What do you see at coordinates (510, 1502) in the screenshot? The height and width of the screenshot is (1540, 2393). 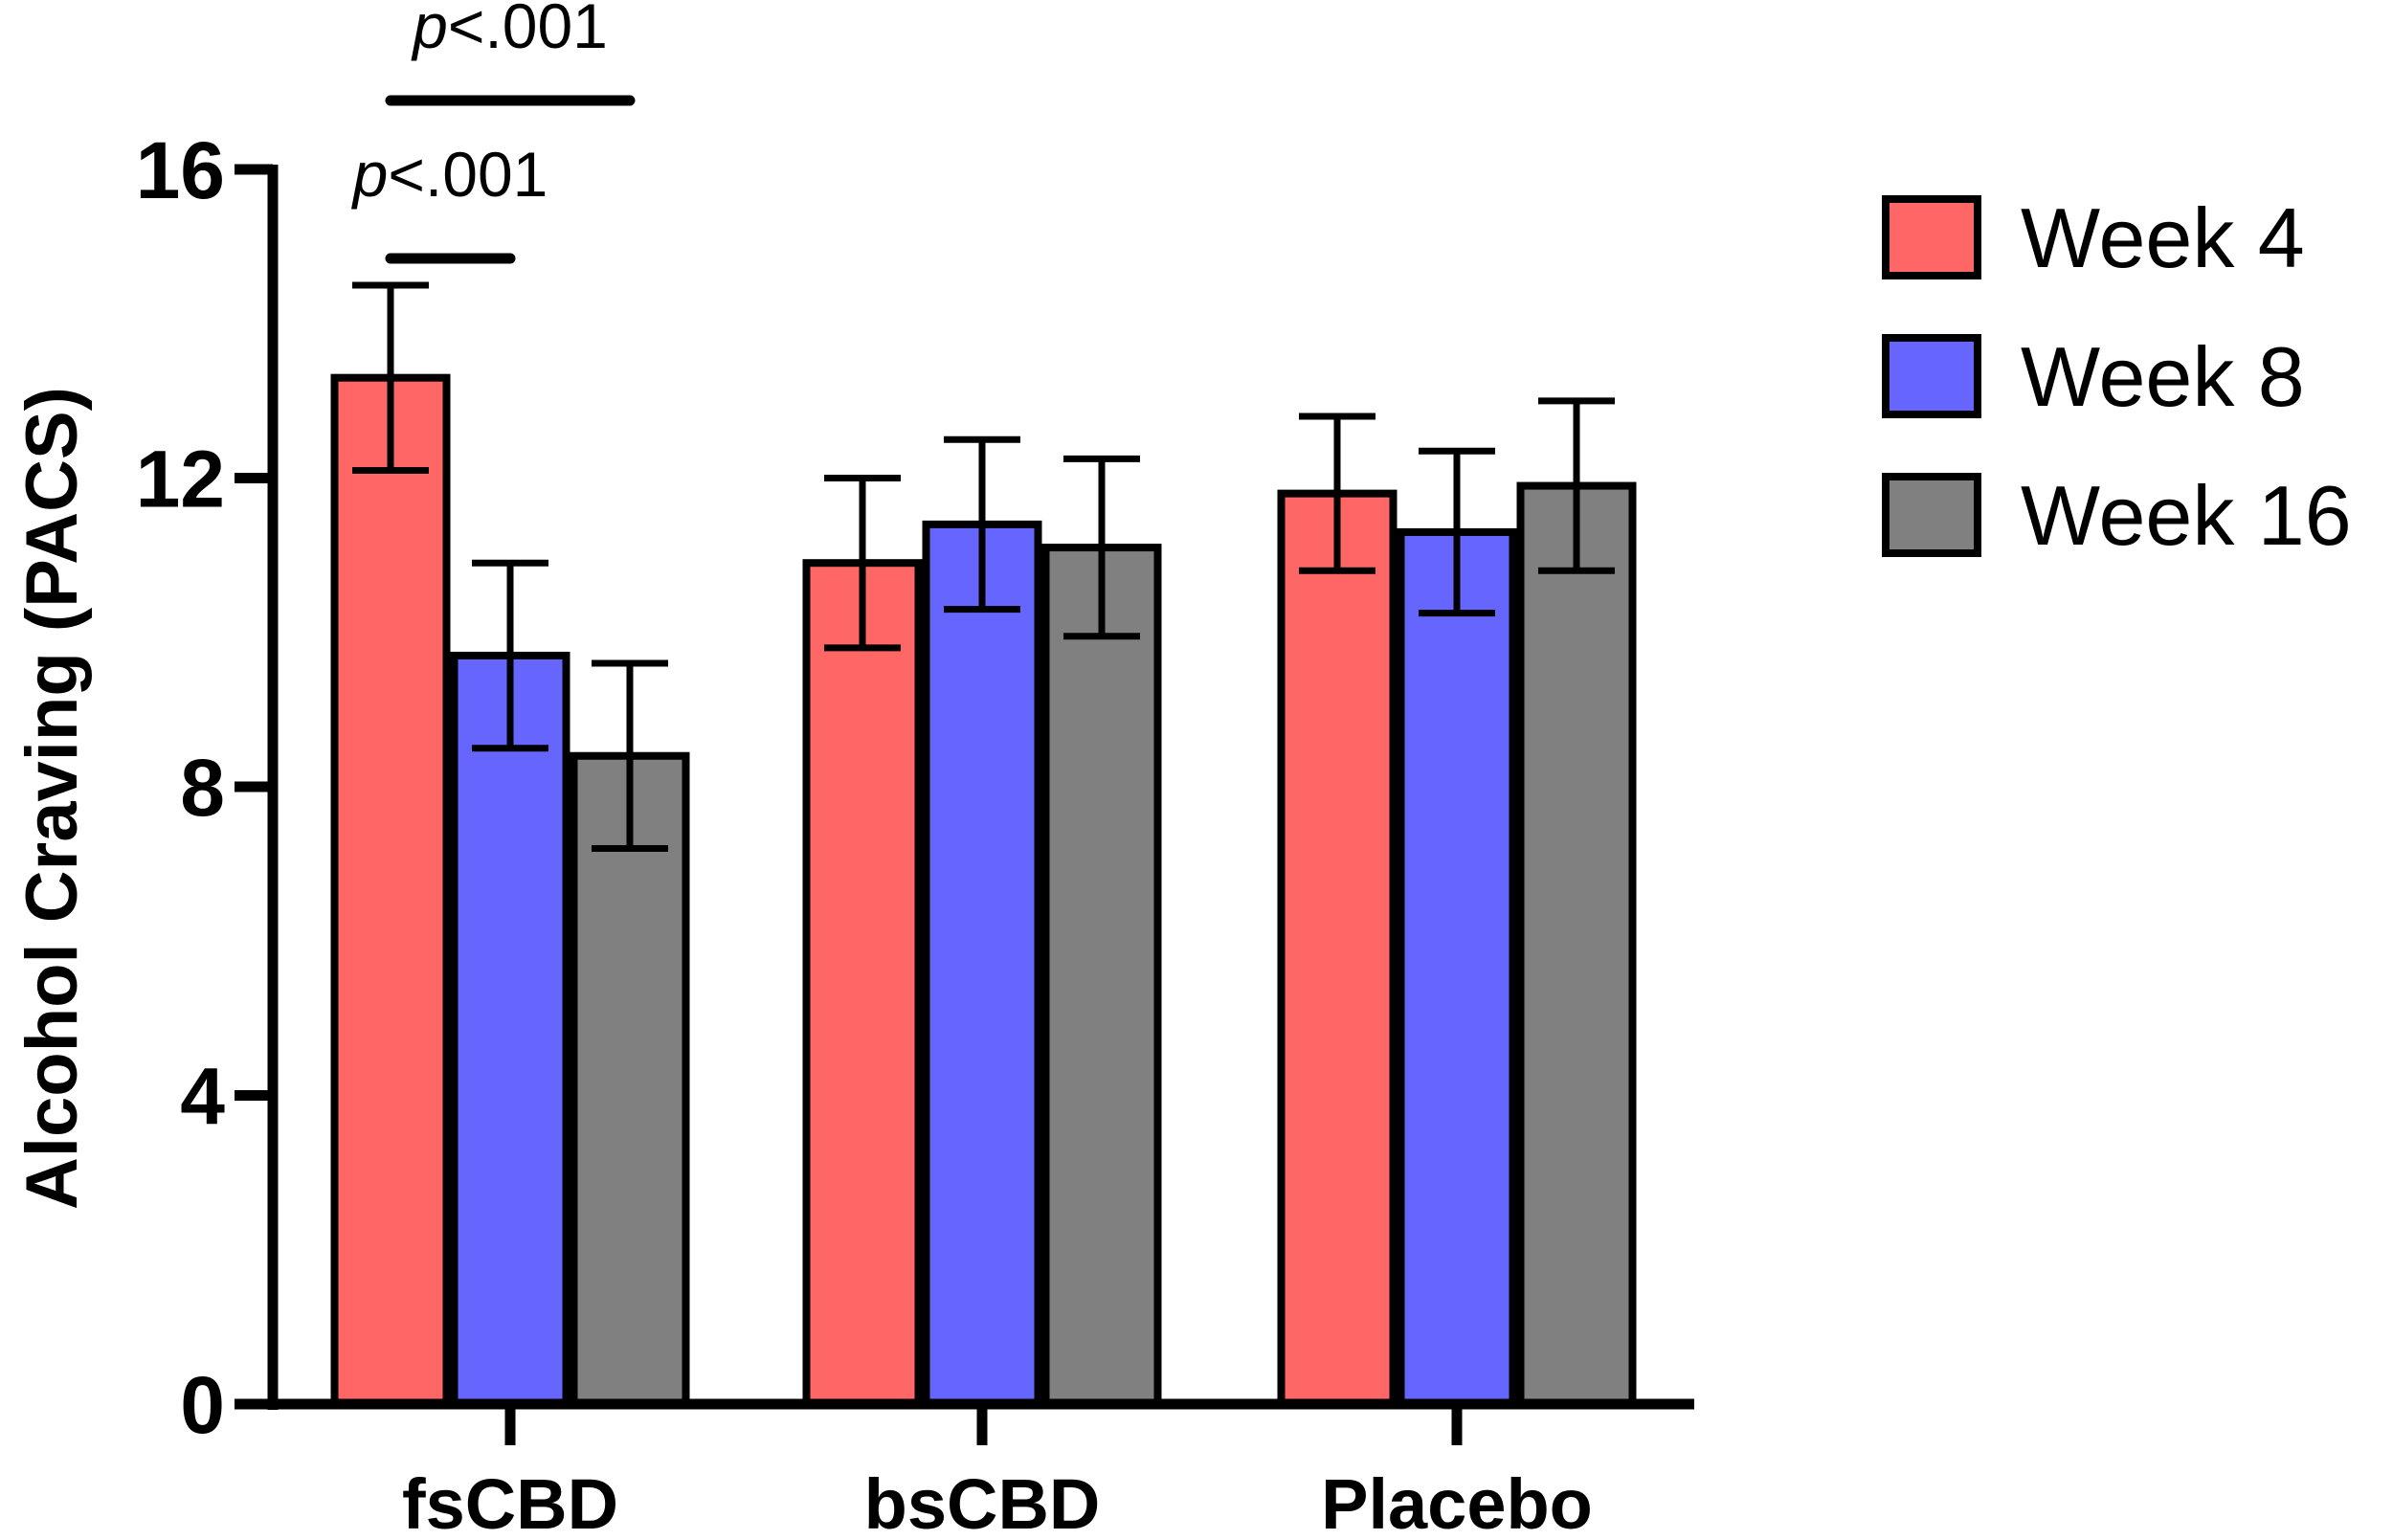 I see `x-tick-label: fsCBD` at bounding box center [510, 1502].